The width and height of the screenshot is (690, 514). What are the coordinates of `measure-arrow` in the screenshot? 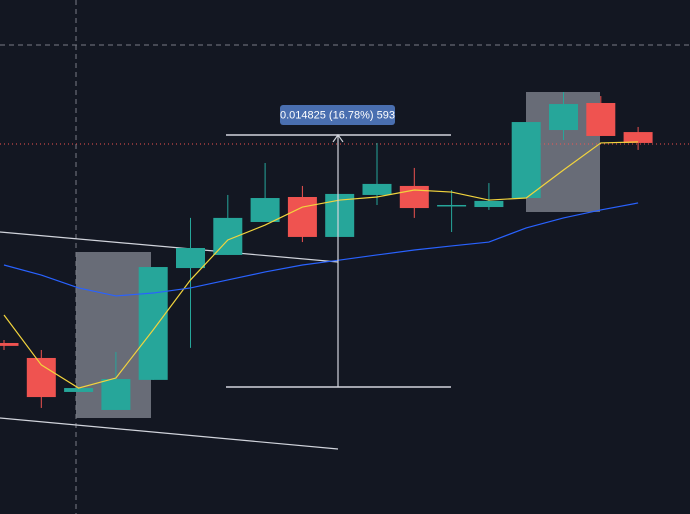 It's located at (338, 138).